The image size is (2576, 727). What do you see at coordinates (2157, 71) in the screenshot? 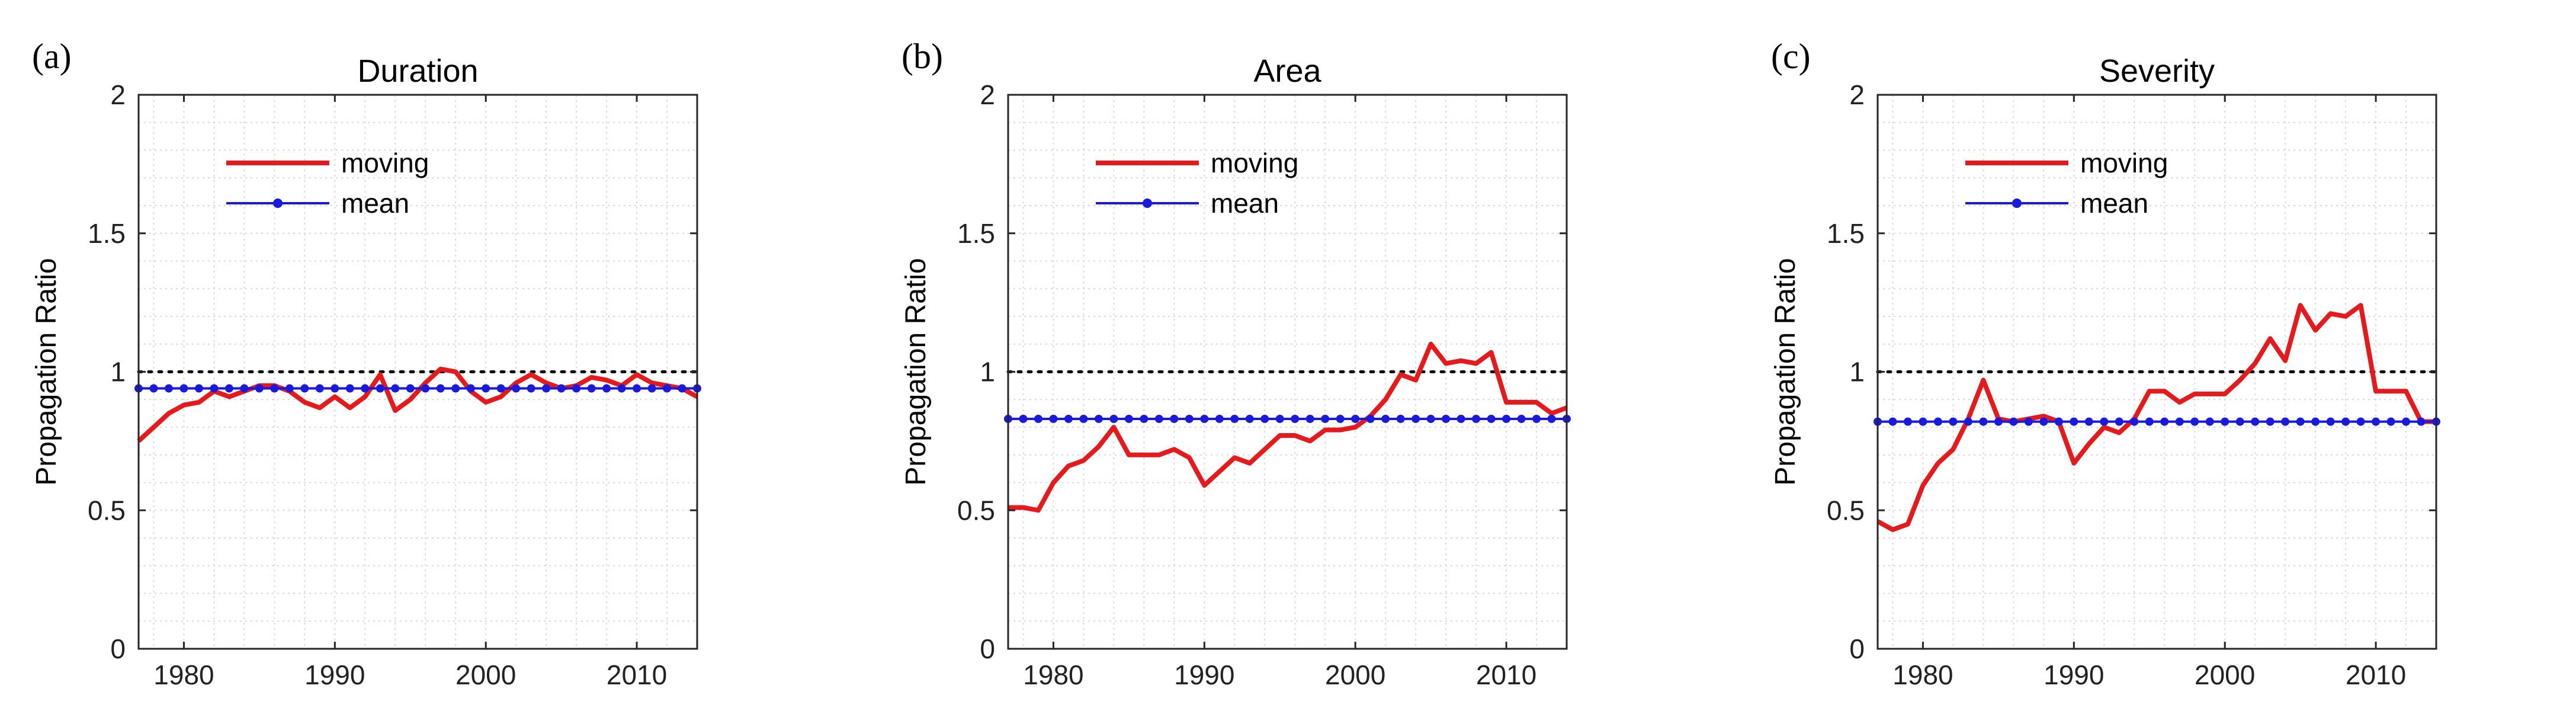
I see `chart-title: Severity` at bounding box center [2157, 71].